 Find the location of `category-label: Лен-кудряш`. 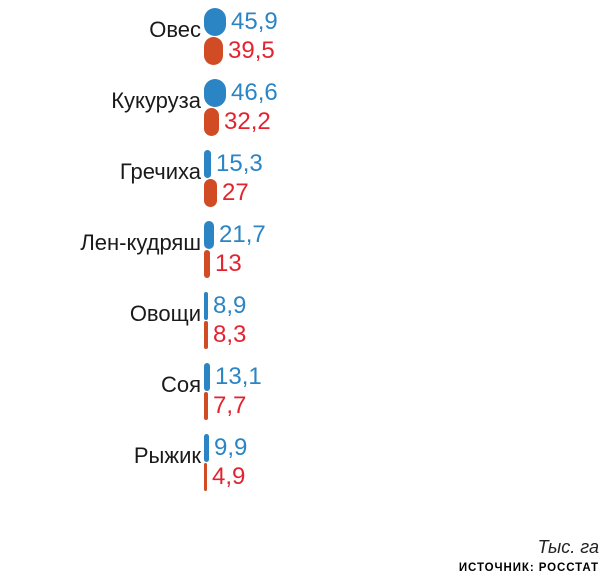

category-label: Лен-кудряш is located at coordinates (140, 242).